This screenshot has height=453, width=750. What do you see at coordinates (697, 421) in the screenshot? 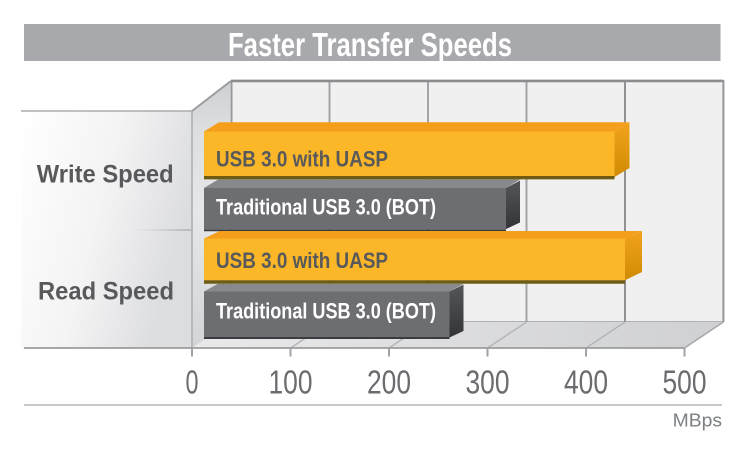
I see `svg-text: MBps` at bounding box center [697, 421].